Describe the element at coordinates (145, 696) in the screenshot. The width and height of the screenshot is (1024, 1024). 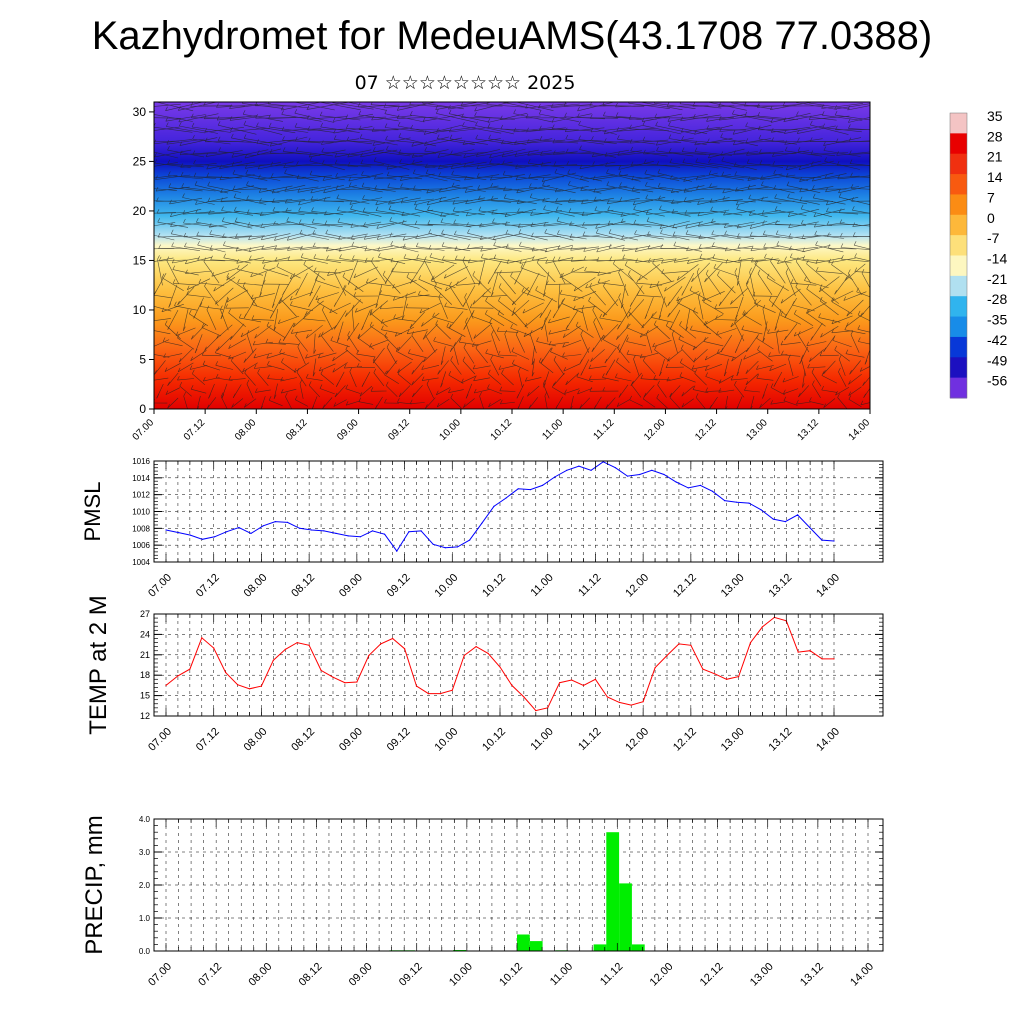
I see `y-tick-label: 15` at that location.